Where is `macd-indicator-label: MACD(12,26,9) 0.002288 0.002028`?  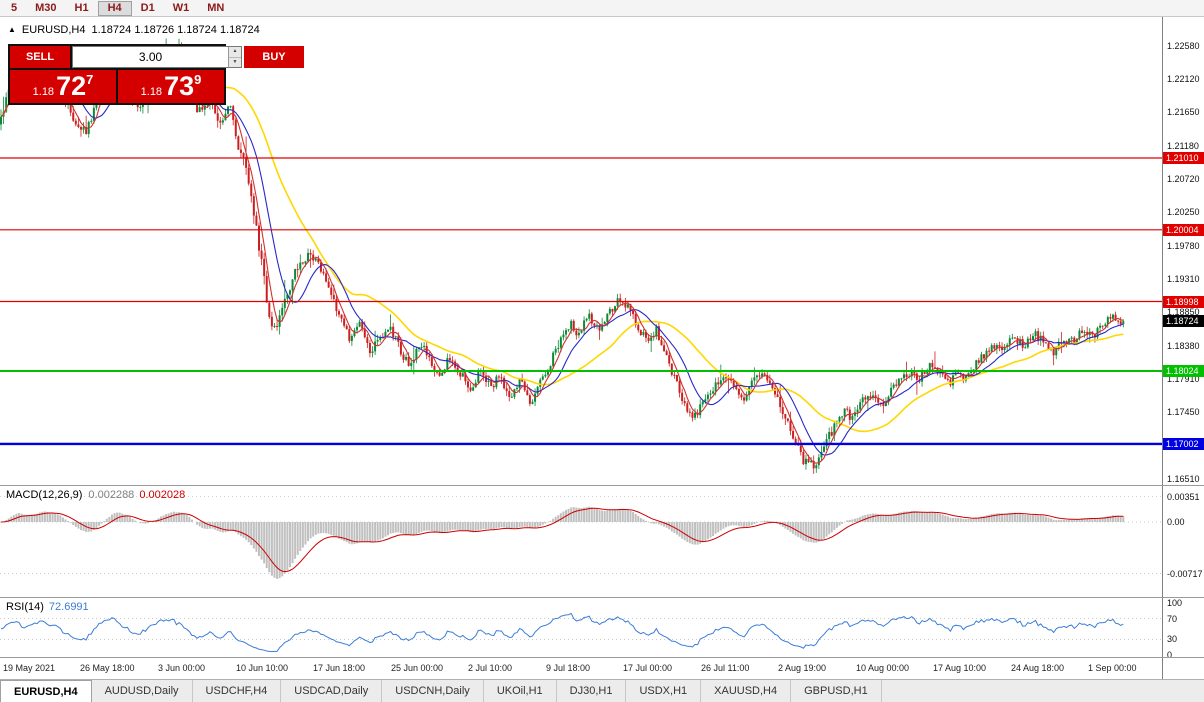 macd-indicator-label: MACD(12,26,9) 0.002288 0.002028 is located at coordinates (96, 495).